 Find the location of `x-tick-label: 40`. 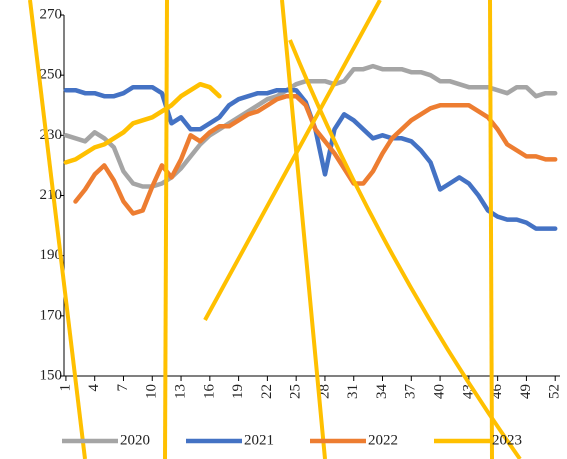

x-tick-label: 40 is located at coordinates (440, 391).